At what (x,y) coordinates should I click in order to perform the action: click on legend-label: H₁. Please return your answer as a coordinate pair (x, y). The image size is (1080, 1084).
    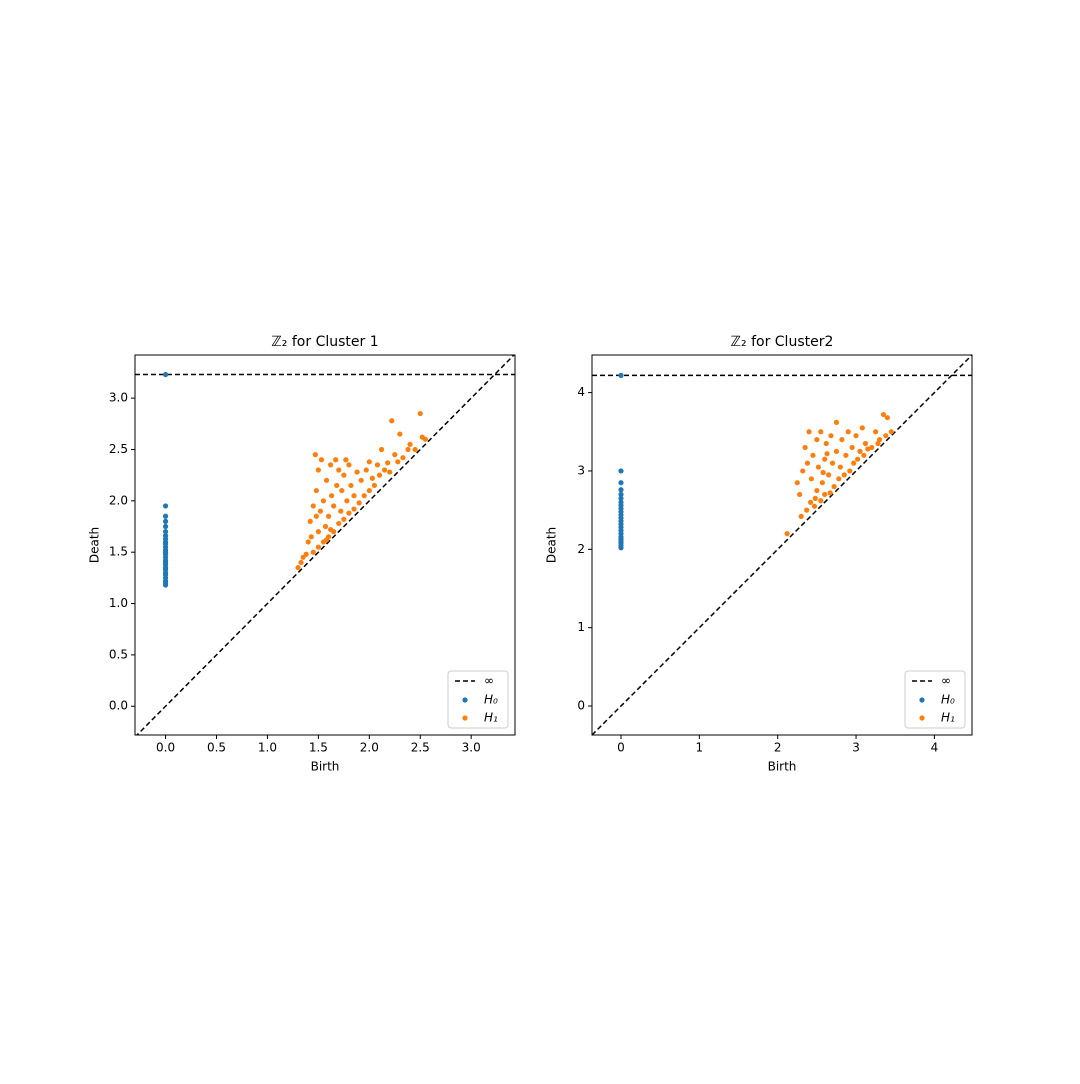
    Looking at the image, I should click on (948, 718).